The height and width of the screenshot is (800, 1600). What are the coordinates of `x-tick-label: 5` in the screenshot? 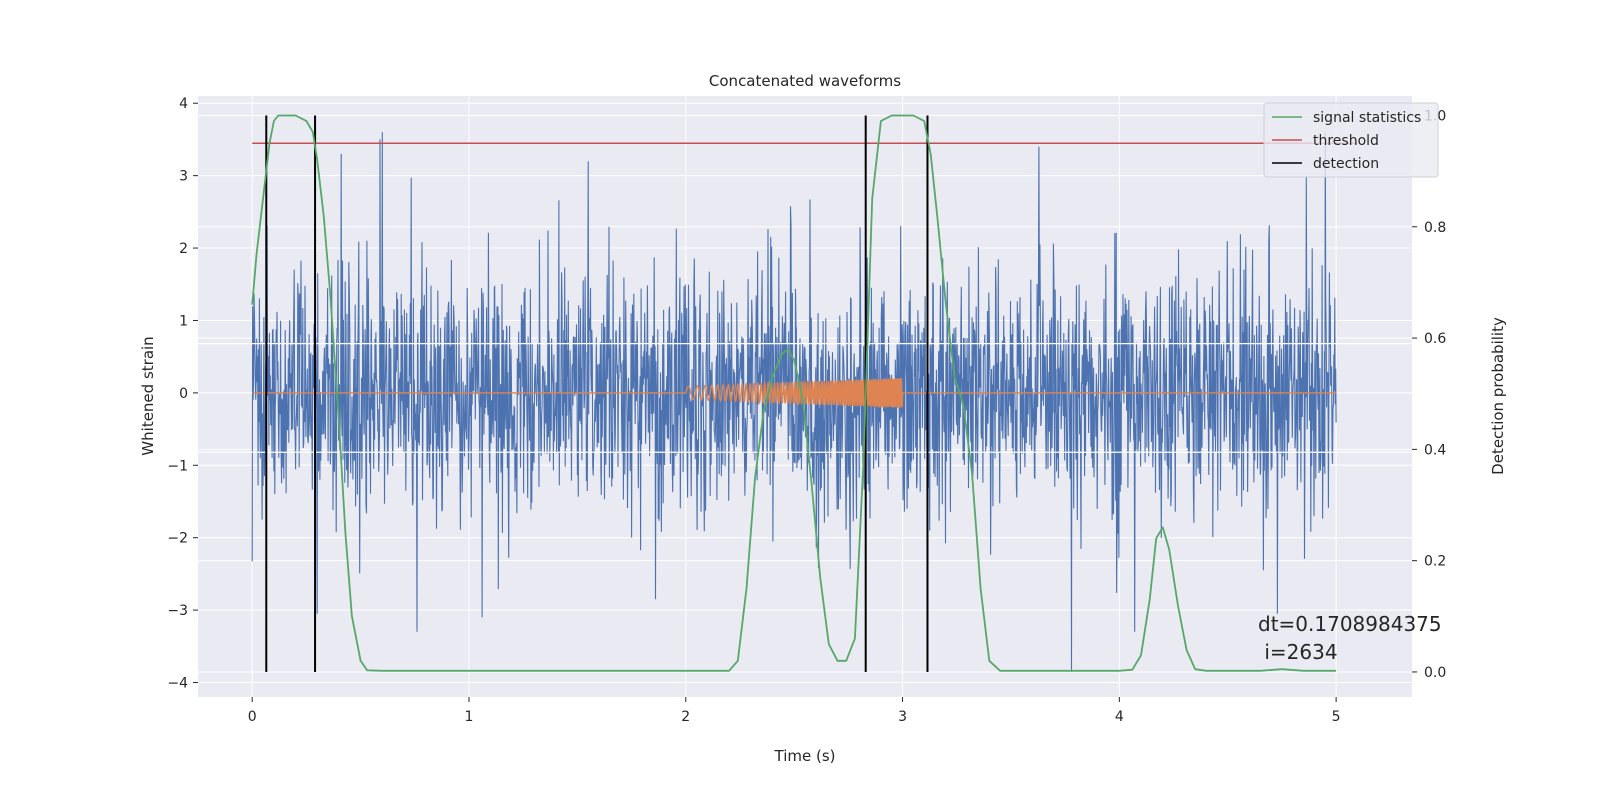 It's located at (1336, 717).